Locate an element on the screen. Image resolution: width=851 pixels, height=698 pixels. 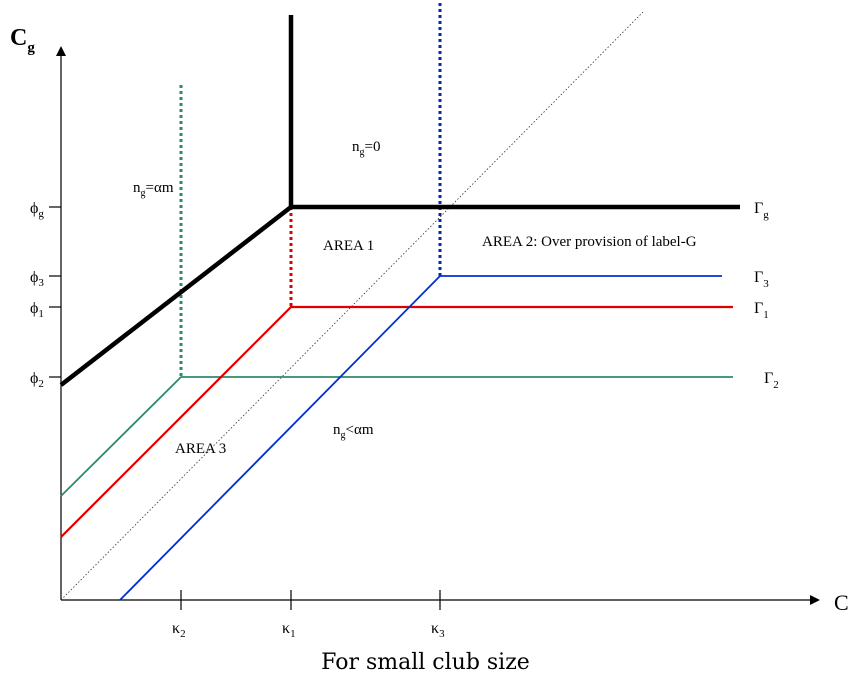
region-label-area2: AREA 2: Over provision of label-G is located at coordinates (589, 242).